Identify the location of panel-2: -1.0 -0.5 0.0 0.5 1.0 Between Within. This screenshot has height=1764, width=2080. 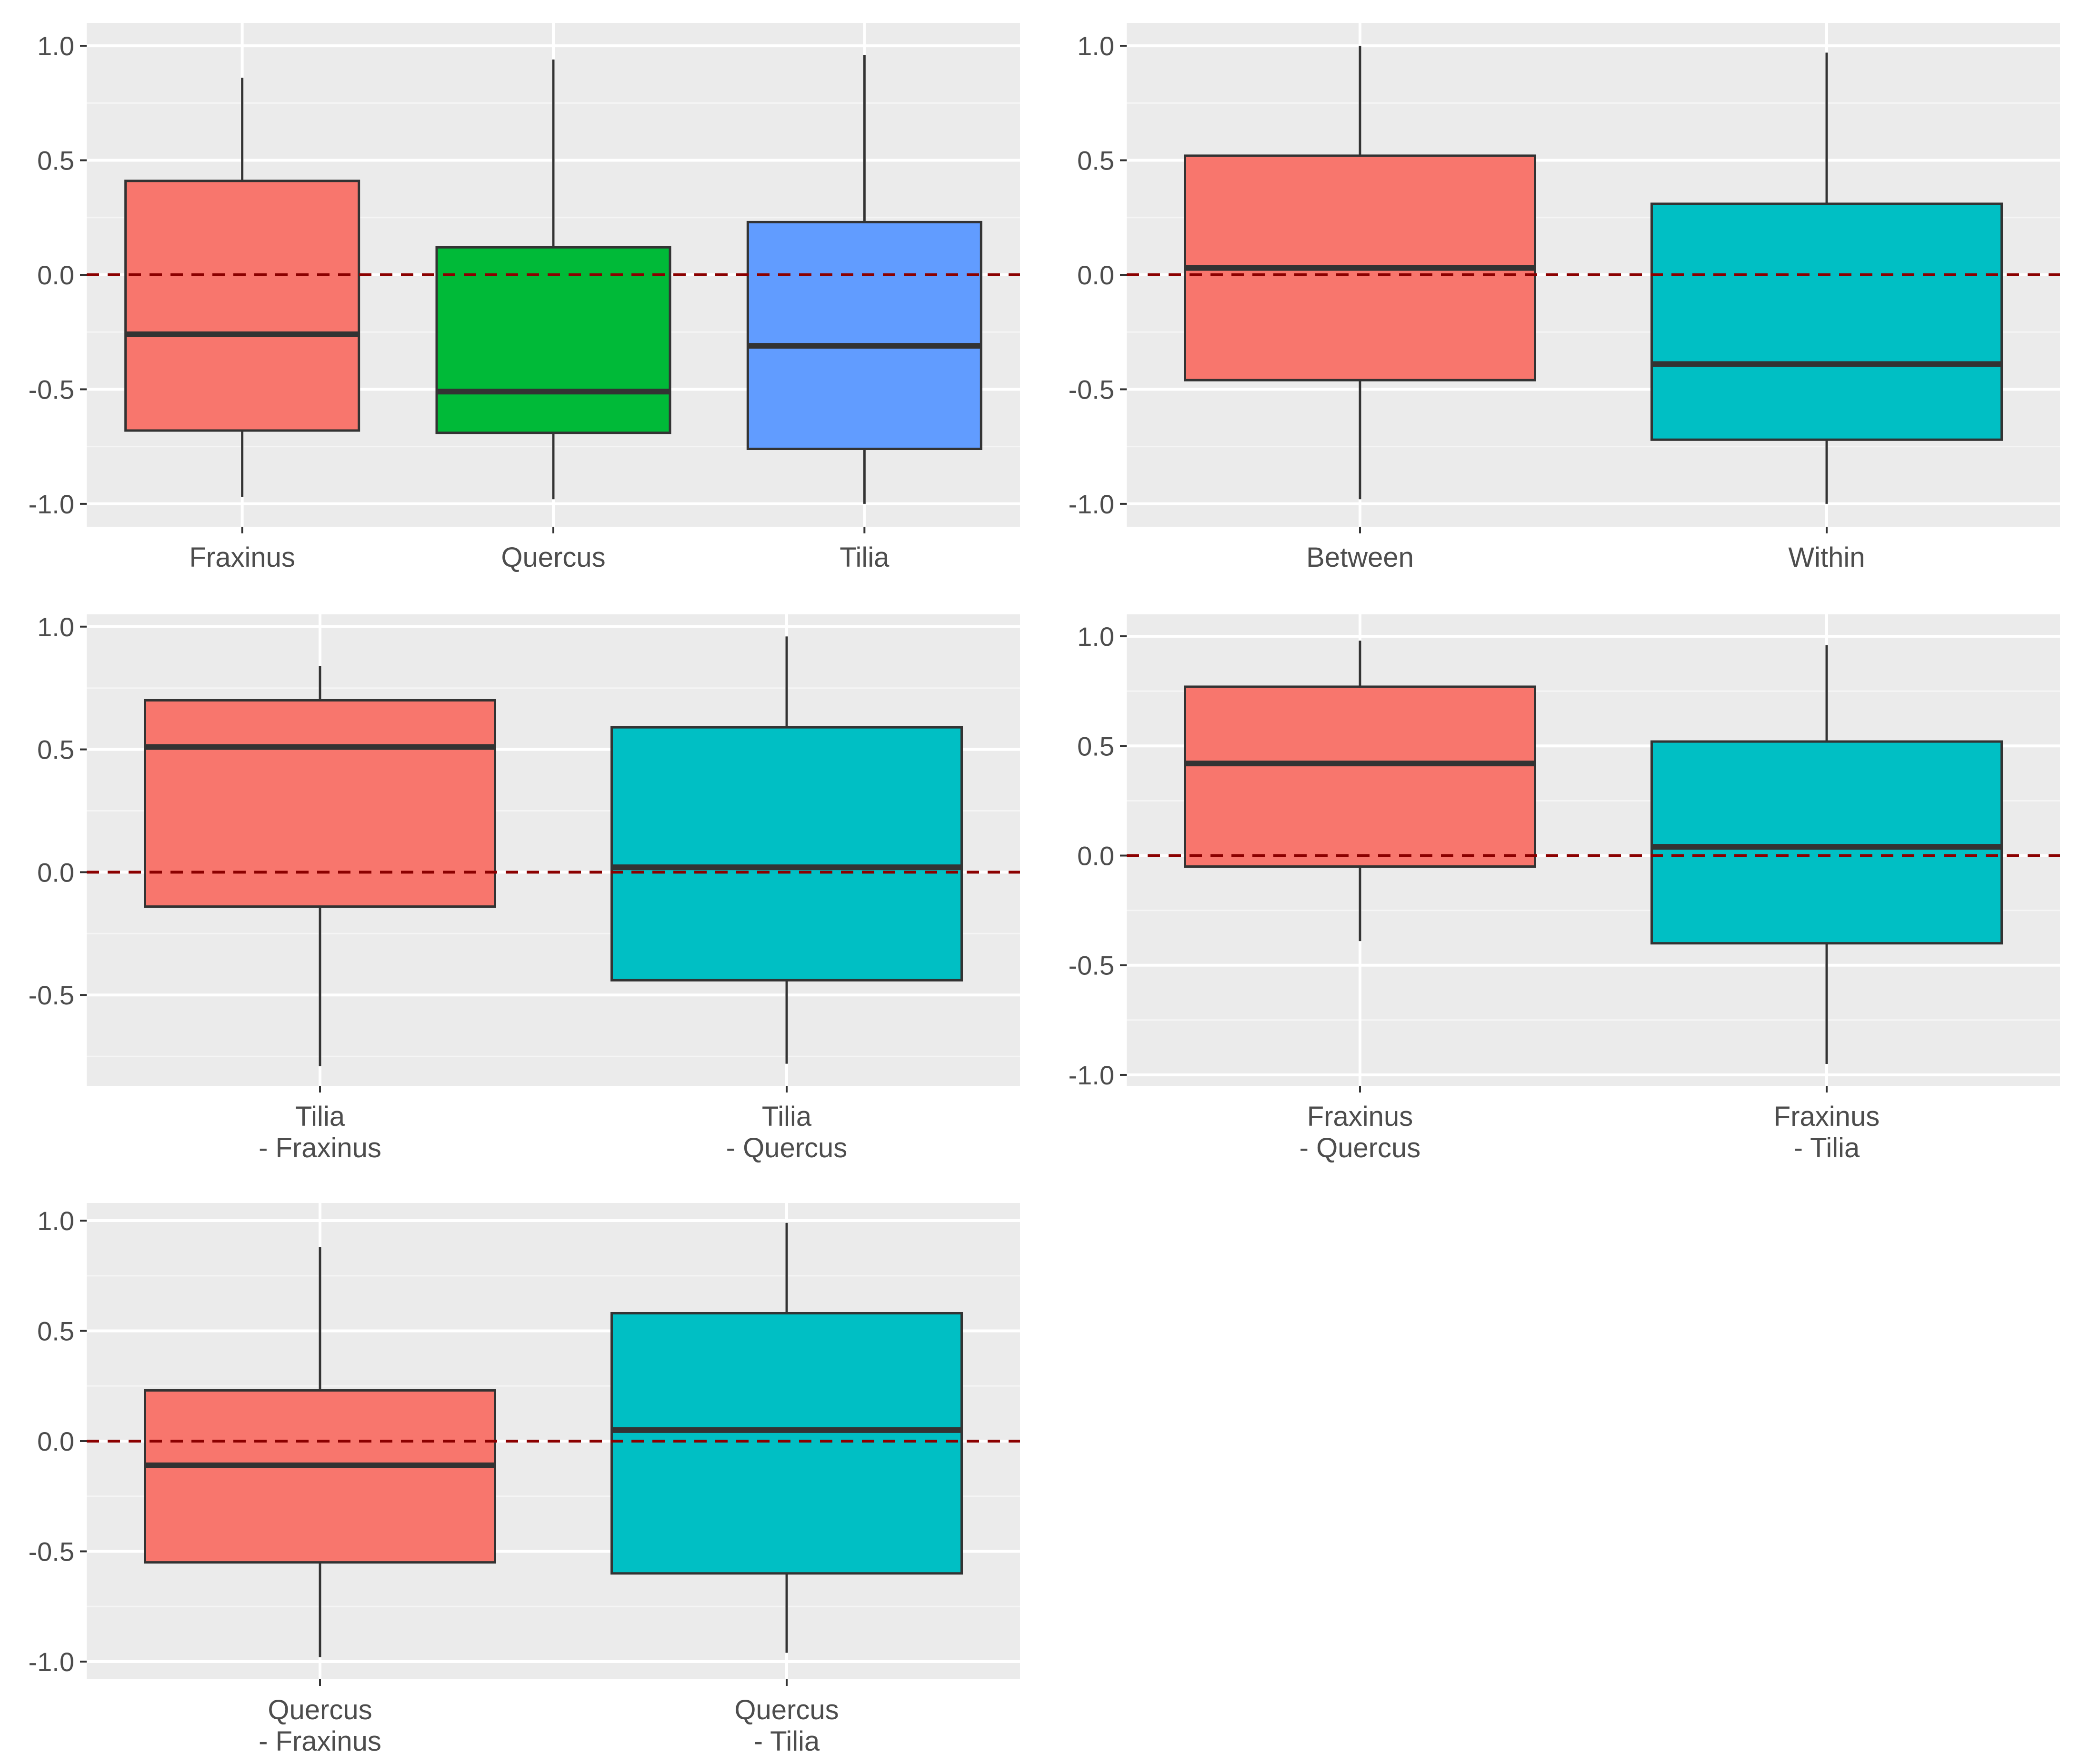
(1564, 298).